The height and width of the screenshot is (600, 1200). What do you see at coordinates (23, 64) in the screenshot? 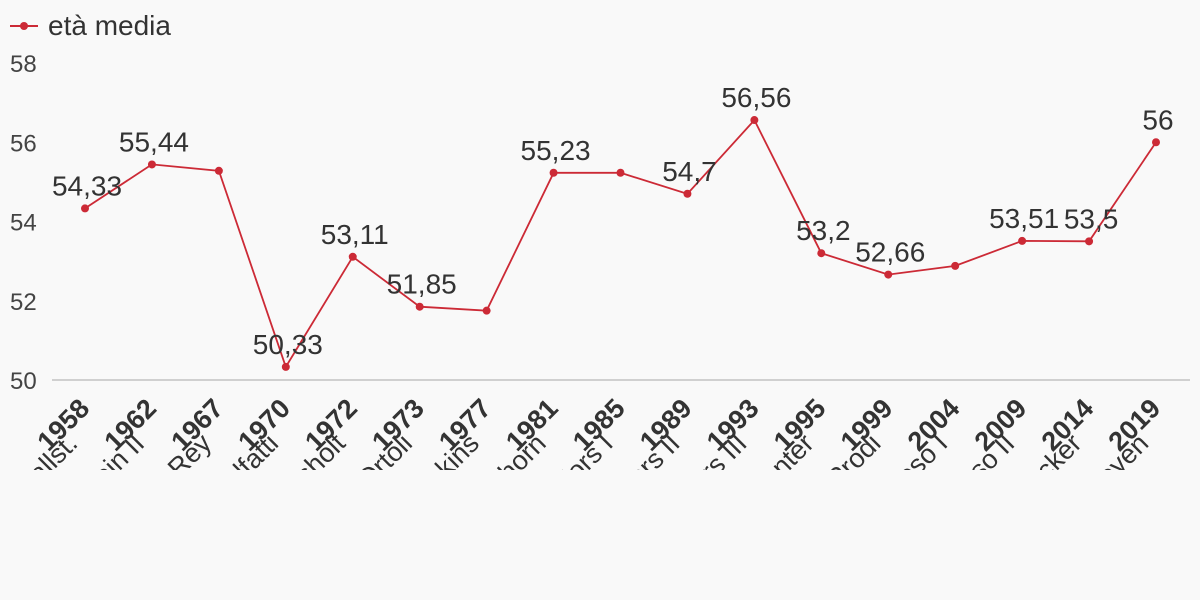
I see `y-tick-label: 58` at bounding box center [23, 64].